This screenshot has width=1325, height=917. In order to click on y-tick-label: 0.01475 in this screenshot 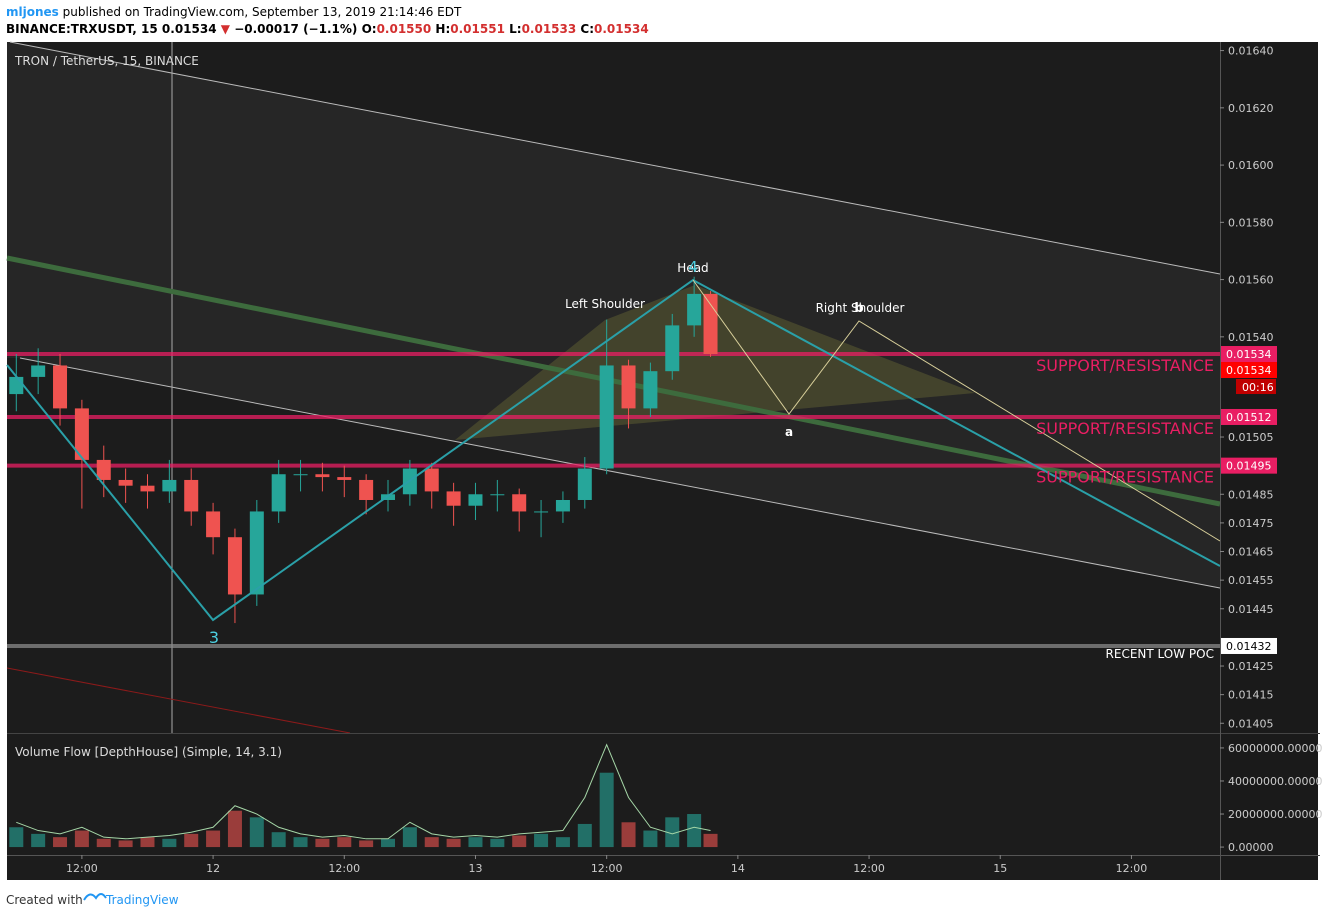, I will do `click(1251, 523)`.